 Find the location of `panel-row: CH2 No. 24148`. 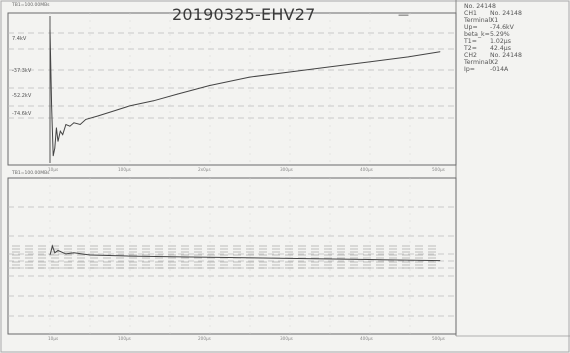

panel-row: CH2 No. 24148 is located at coordinates (493, 55).